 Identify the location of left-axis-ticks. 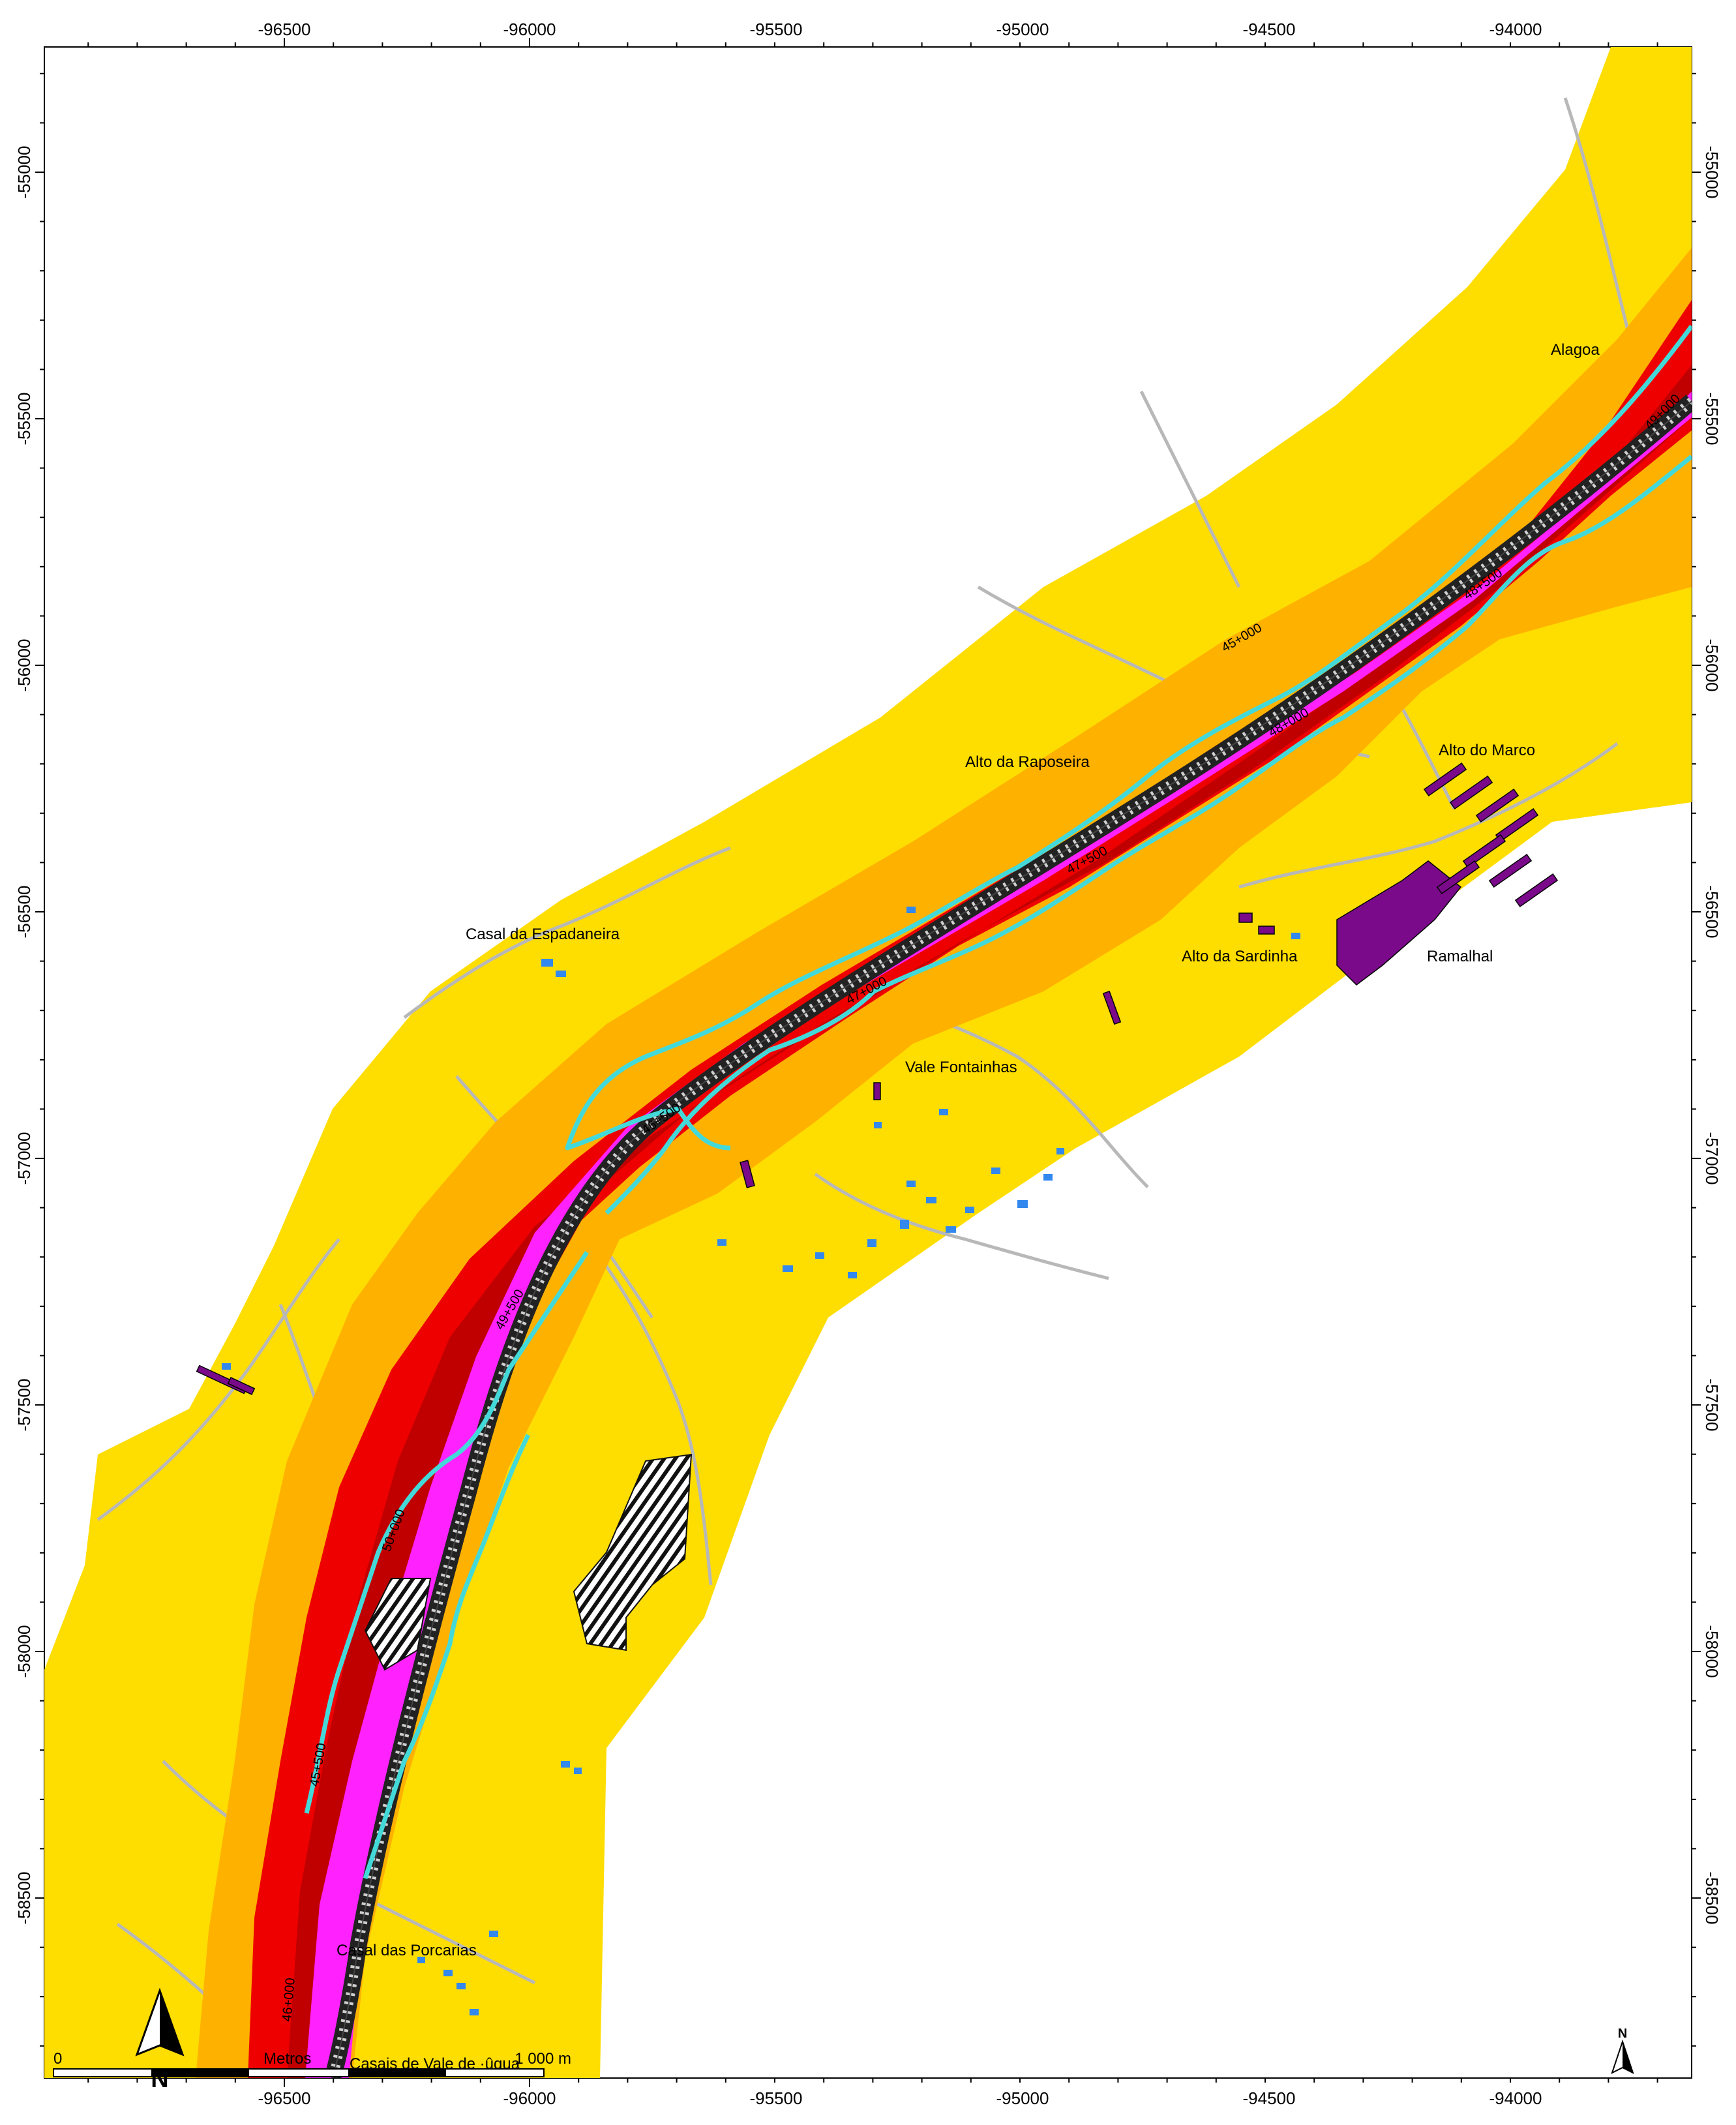
(39, 1059).